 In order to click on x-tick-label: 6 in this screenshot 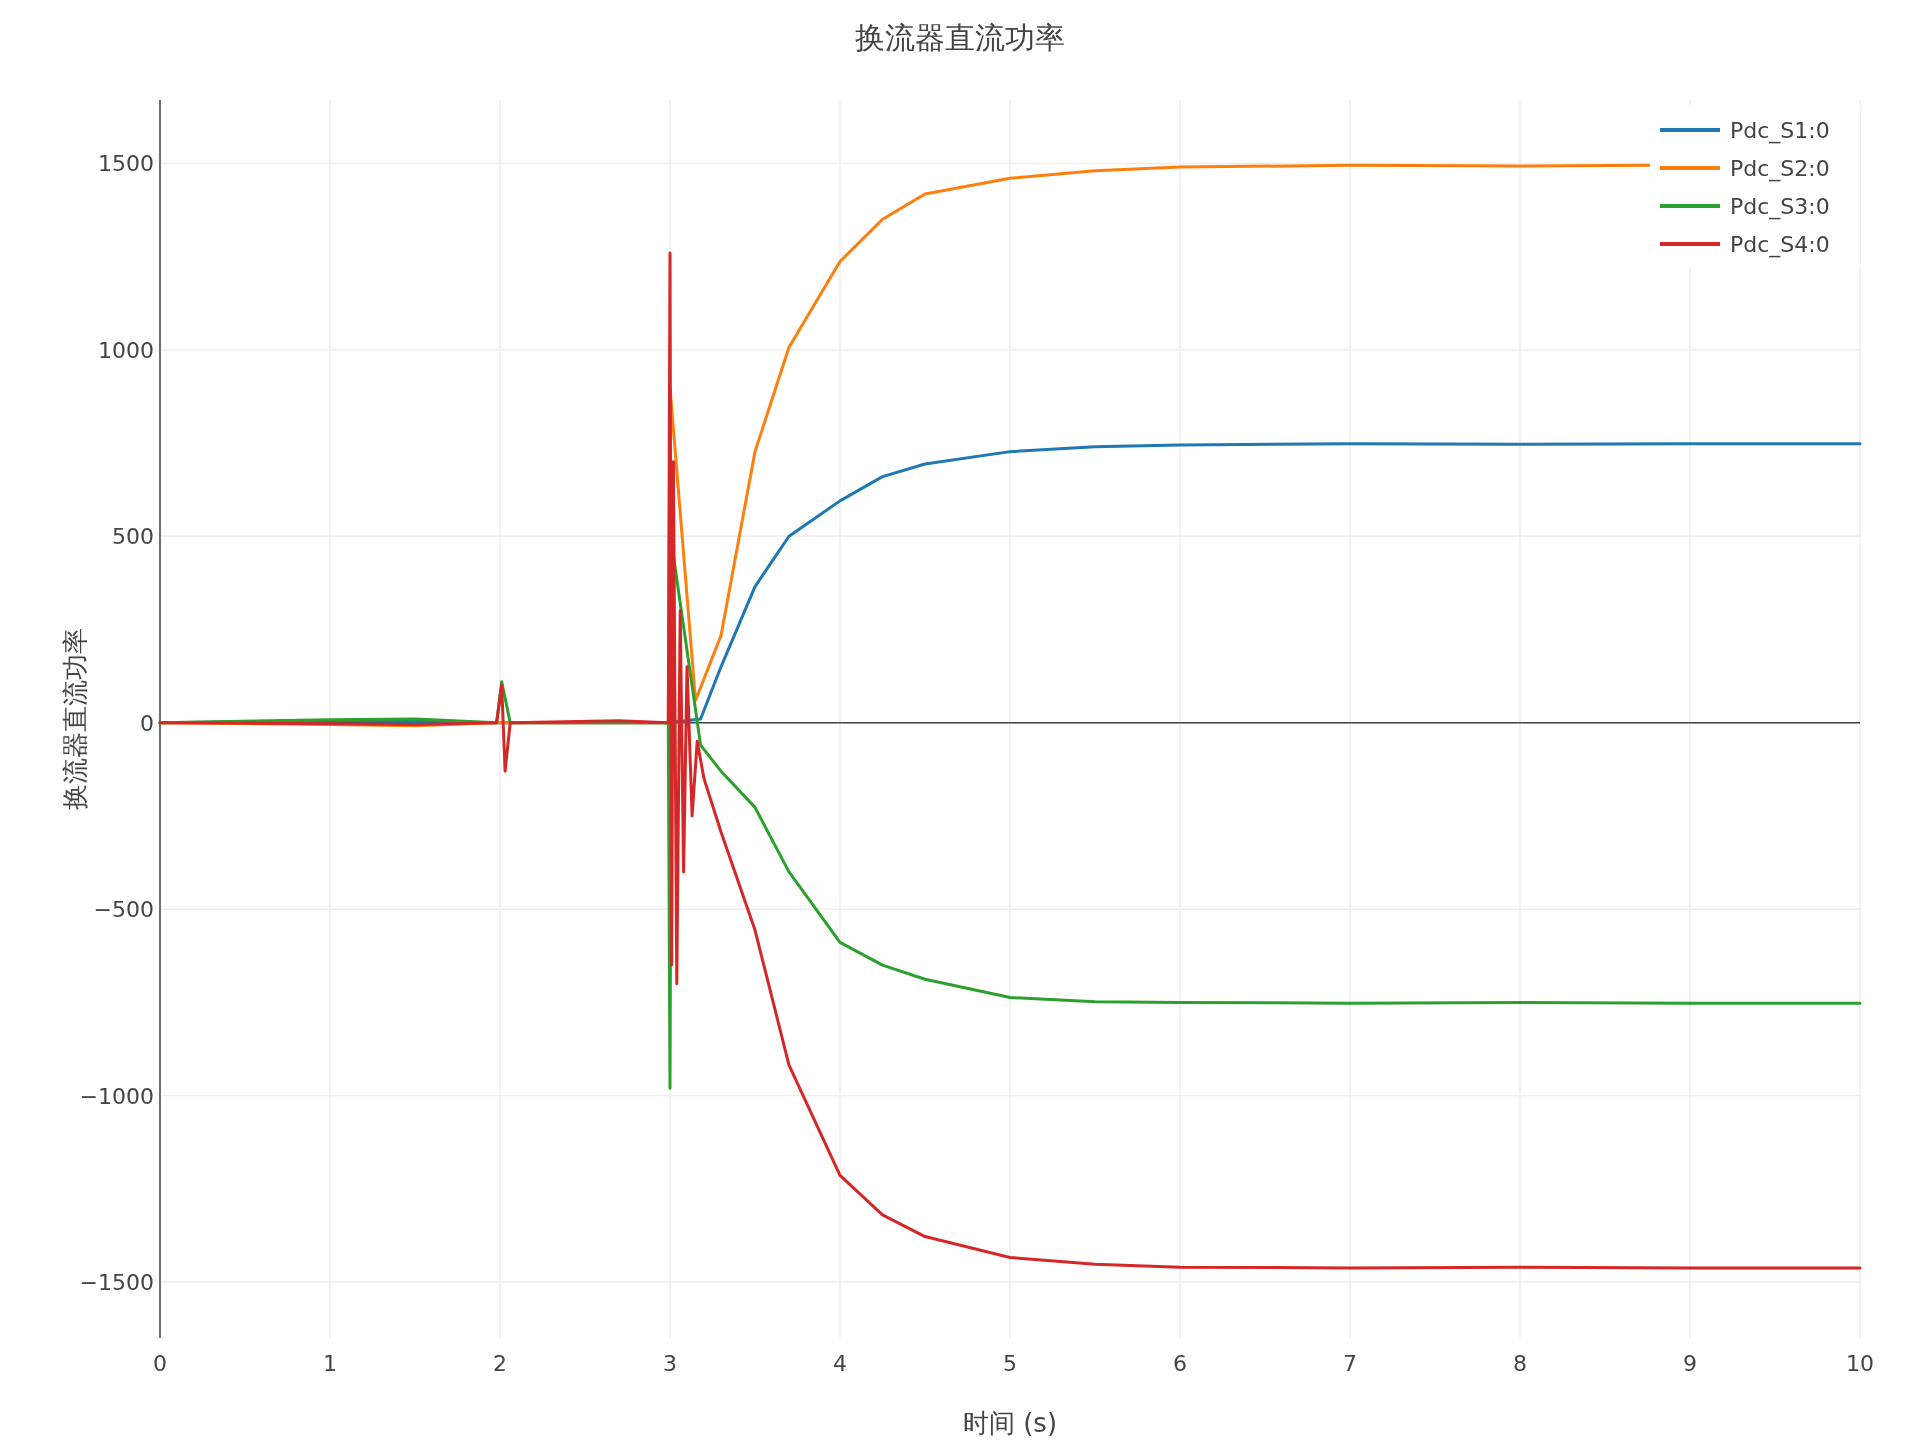, I will do `click(1180, 1363)`.